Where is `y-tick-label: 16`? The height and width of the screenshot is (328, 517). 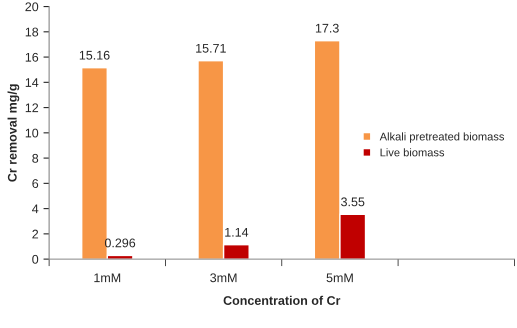
y-tick-label: 16 is located at coordinates (32, 57).